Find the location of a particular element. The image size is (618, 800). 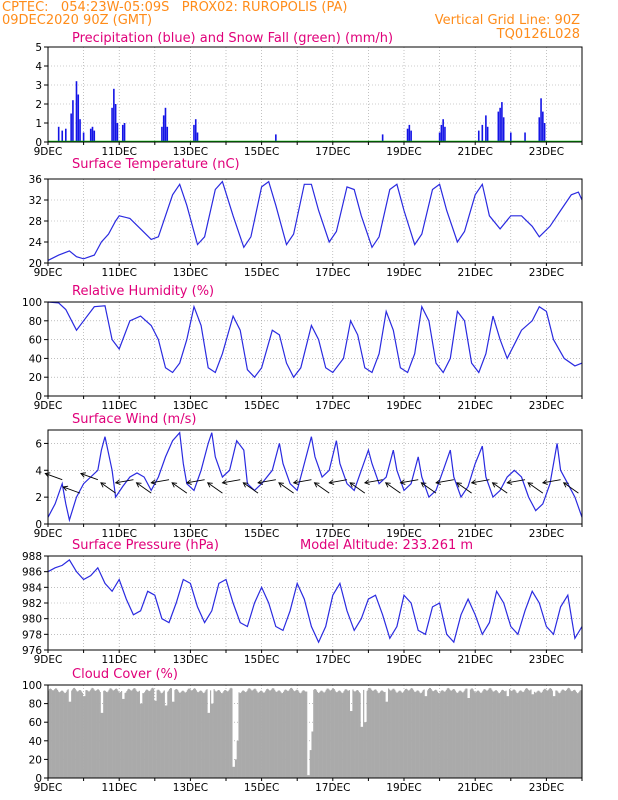

x-tick-label: 15DEC is located at coordinates (261, 152).